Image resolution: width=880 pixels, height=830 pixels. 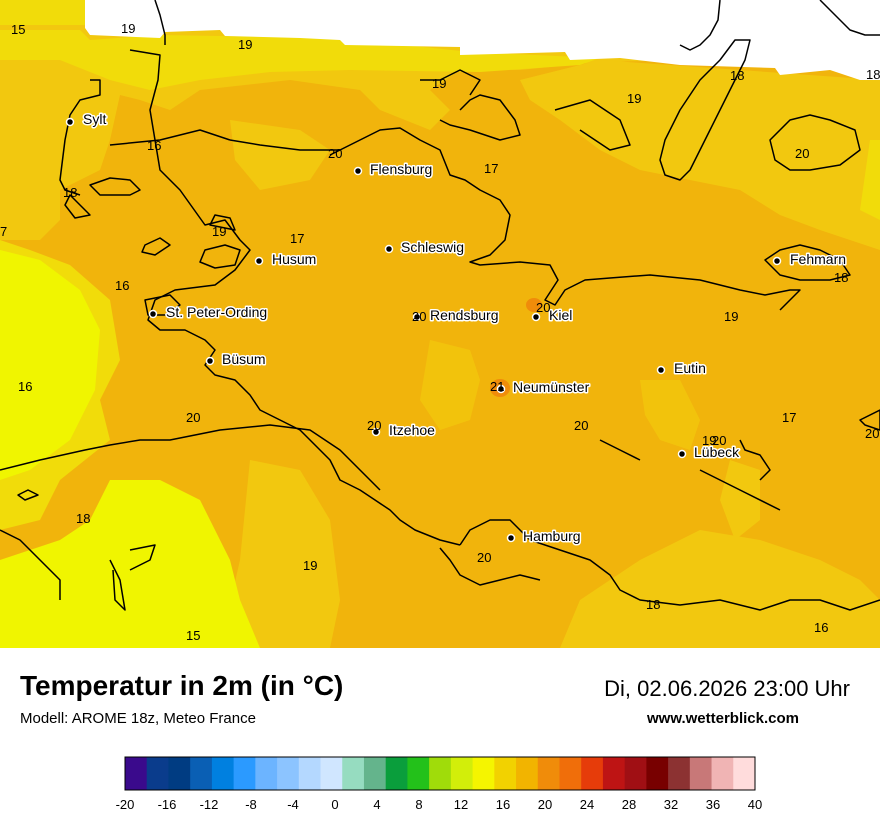 I want to click on city-dot-hamburg, so click(x=511, y=538).